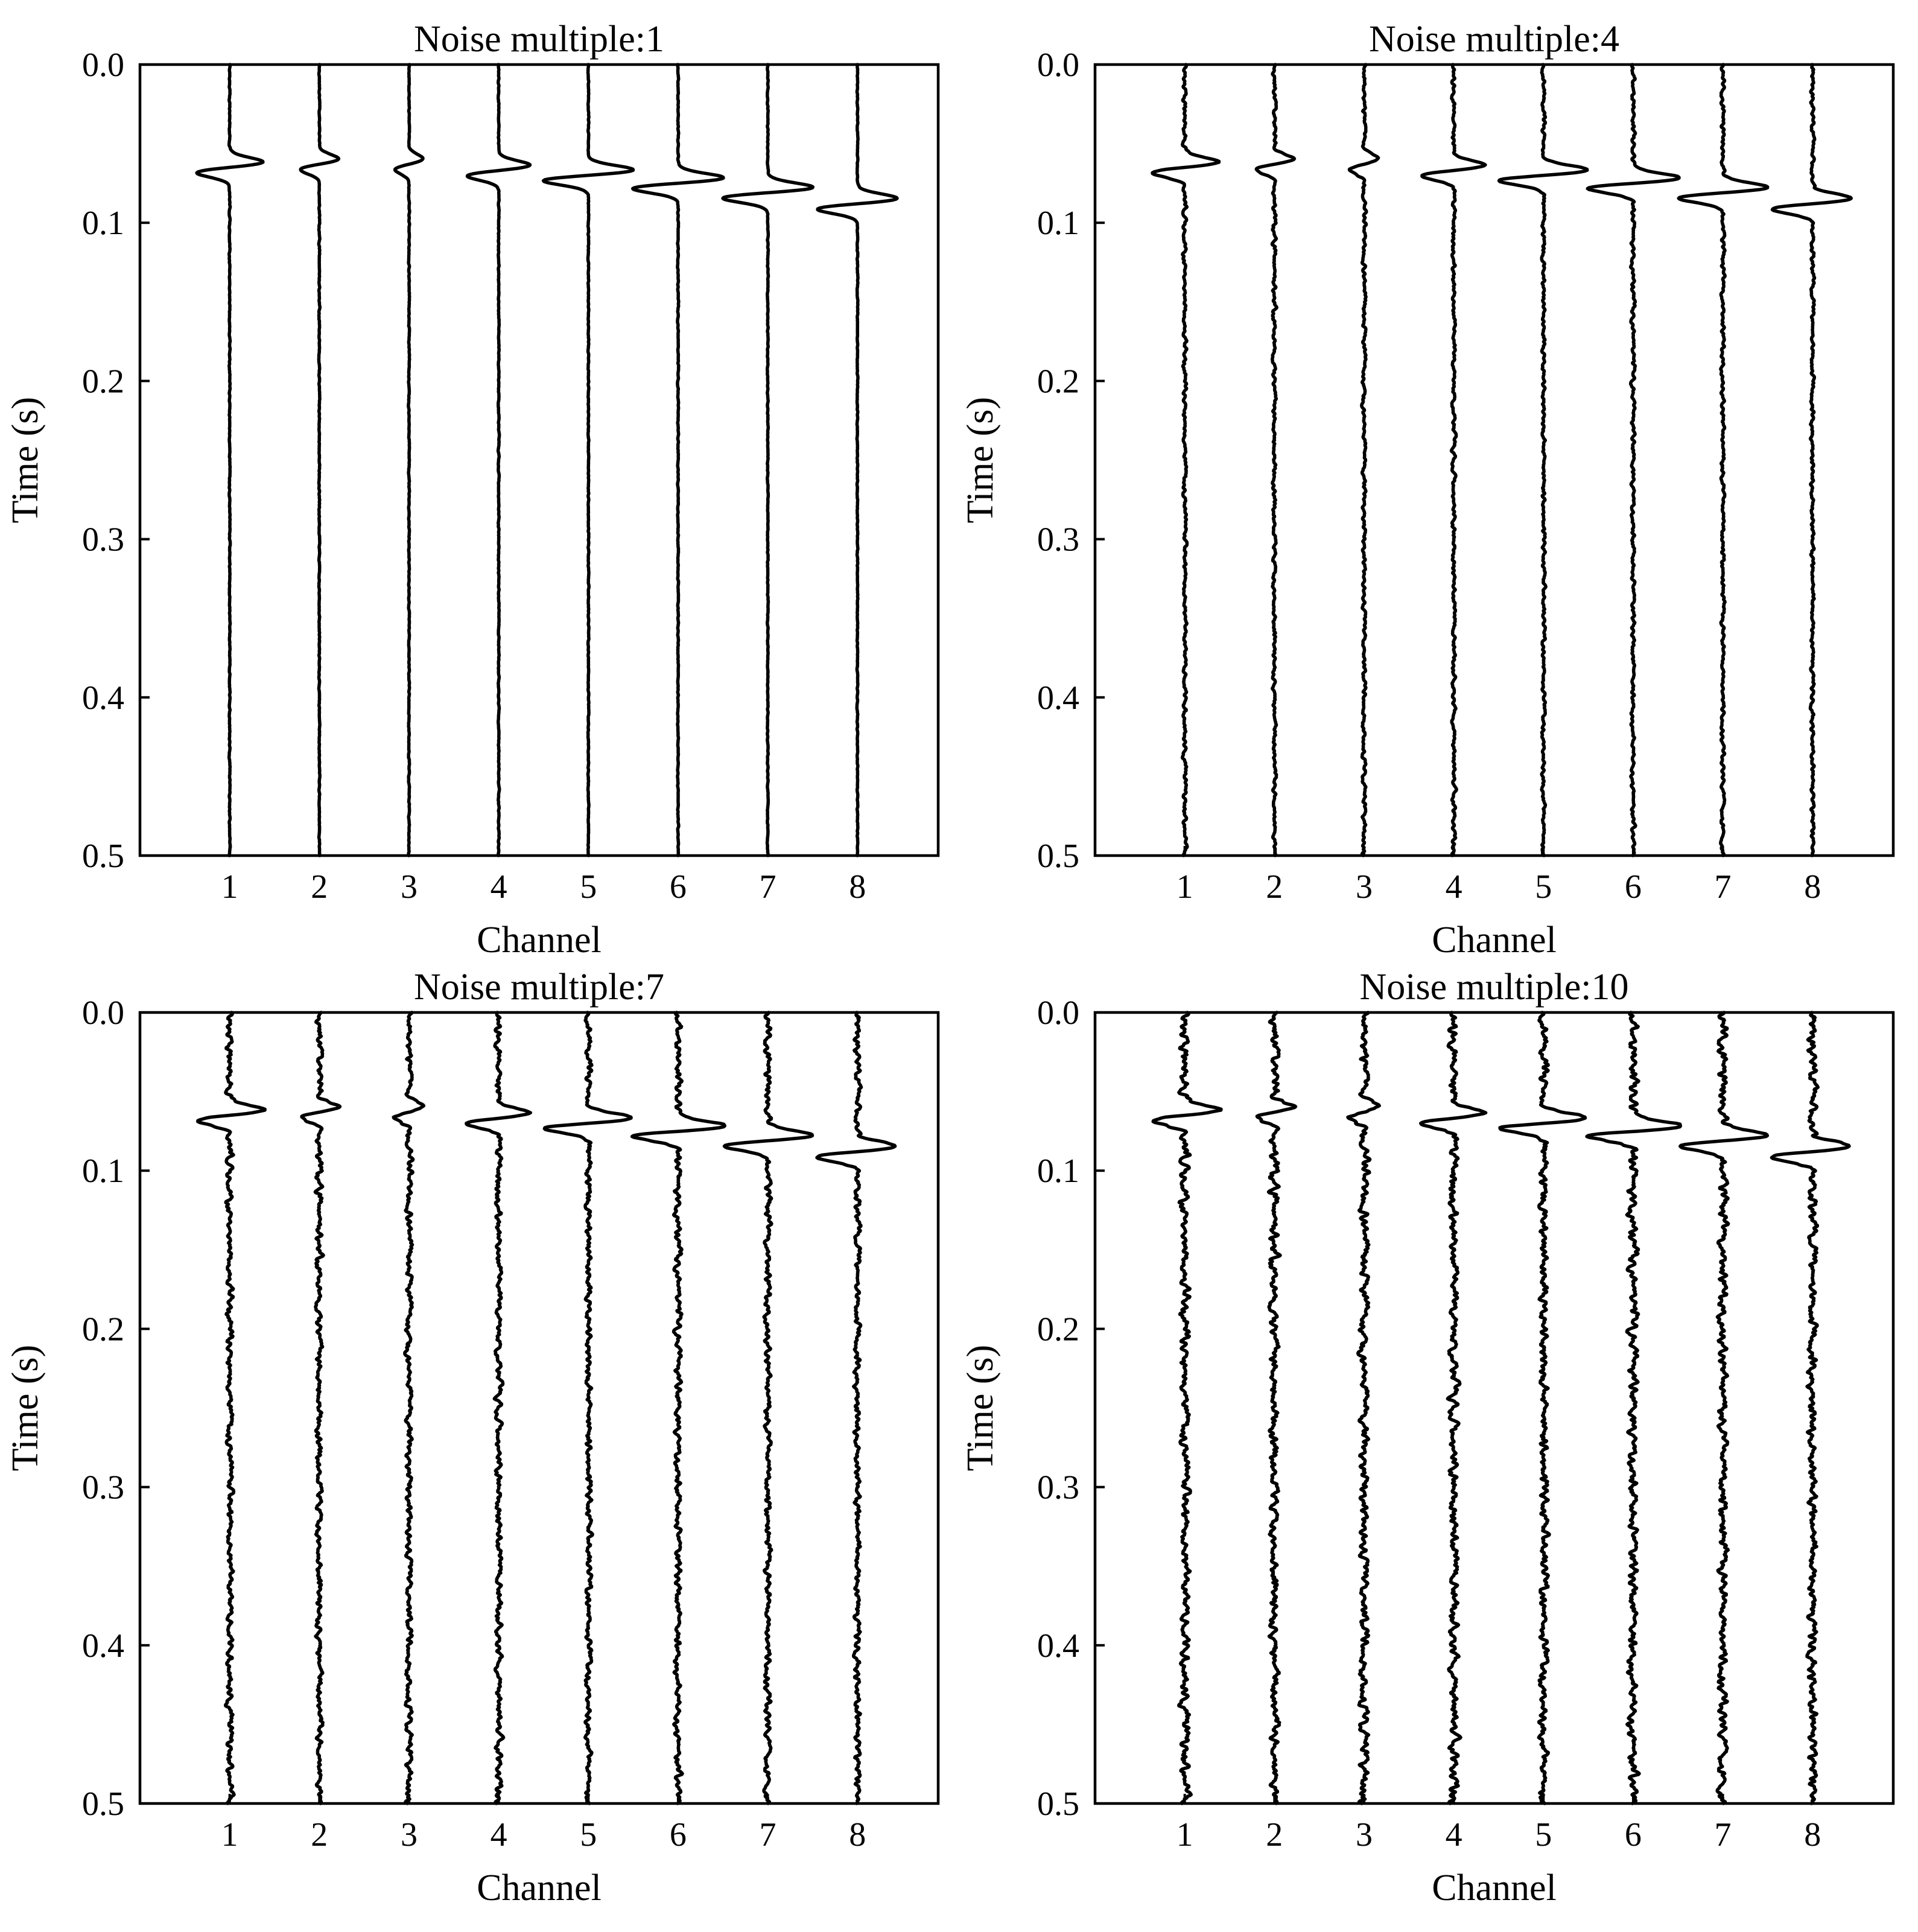  Describe the element at coordinates (539, 988) in the screenshot. I see `chart-title: Noise multiple:7` at that location.